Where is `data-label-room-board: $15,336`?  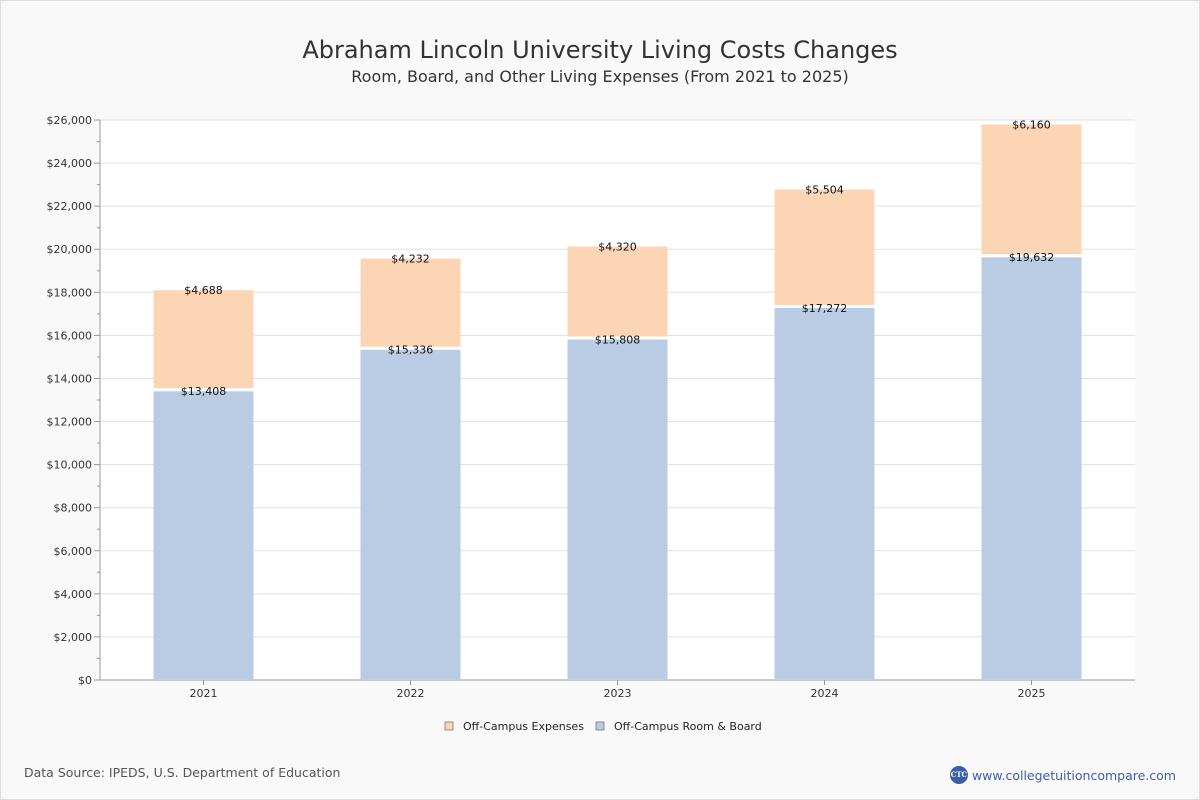
data-label-room-board: $15,336 is located at coordinates (411, 350).